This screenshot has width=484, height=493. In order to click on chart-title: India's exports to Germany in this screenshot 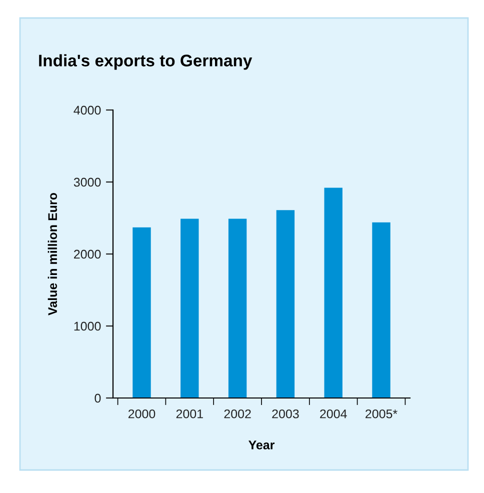, I will do `click(145, 62)`.